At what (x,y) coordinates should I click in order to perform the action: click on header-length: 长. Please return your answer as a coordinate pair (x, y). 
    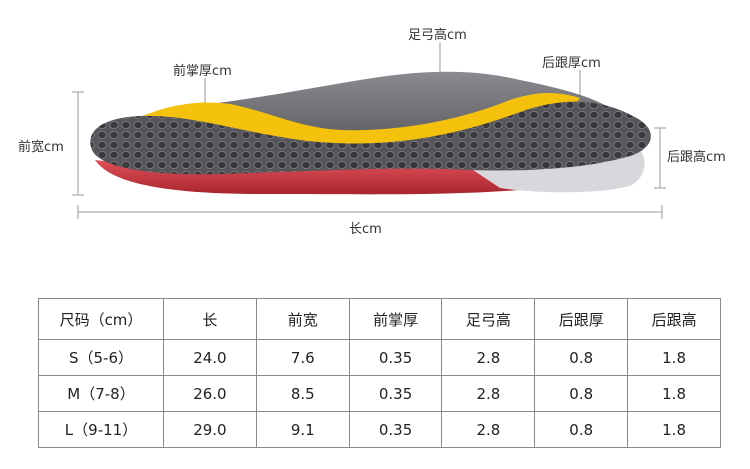
    Looking at the image, I should click on (210, 319).